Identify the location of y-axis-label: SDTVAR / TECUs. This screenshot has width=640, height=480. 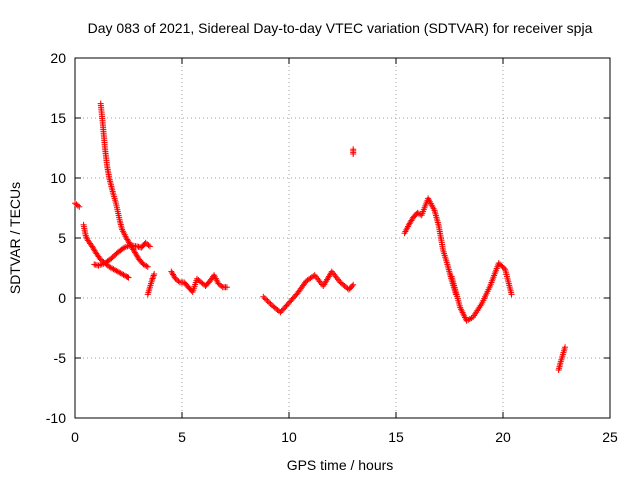
(15, 238).